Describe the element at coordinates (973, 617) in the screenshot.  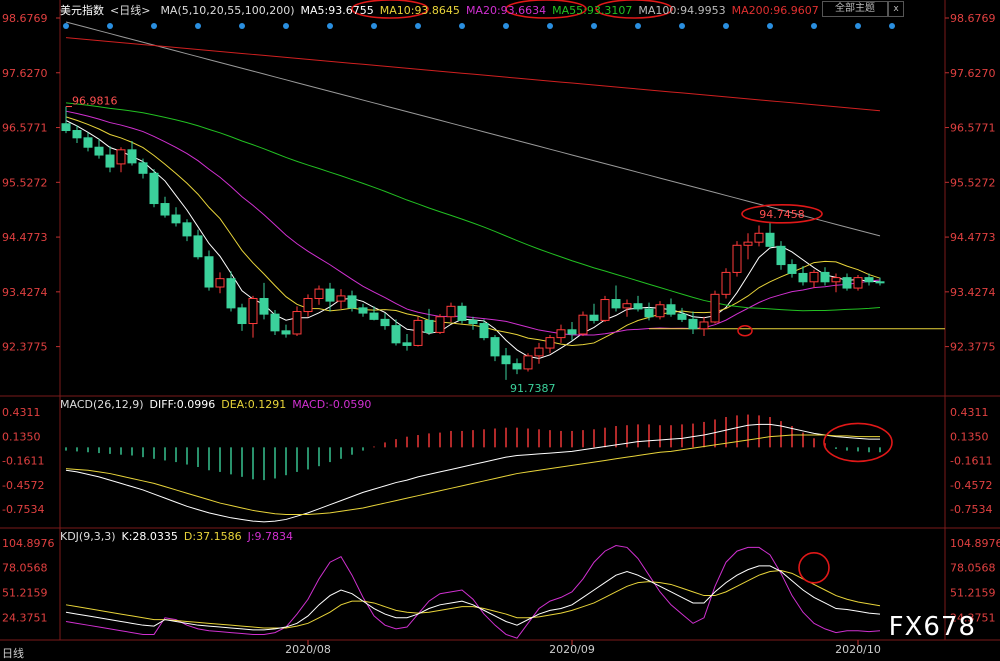
I see `kdj-y-tick-label-right: 24.3751` at that location.